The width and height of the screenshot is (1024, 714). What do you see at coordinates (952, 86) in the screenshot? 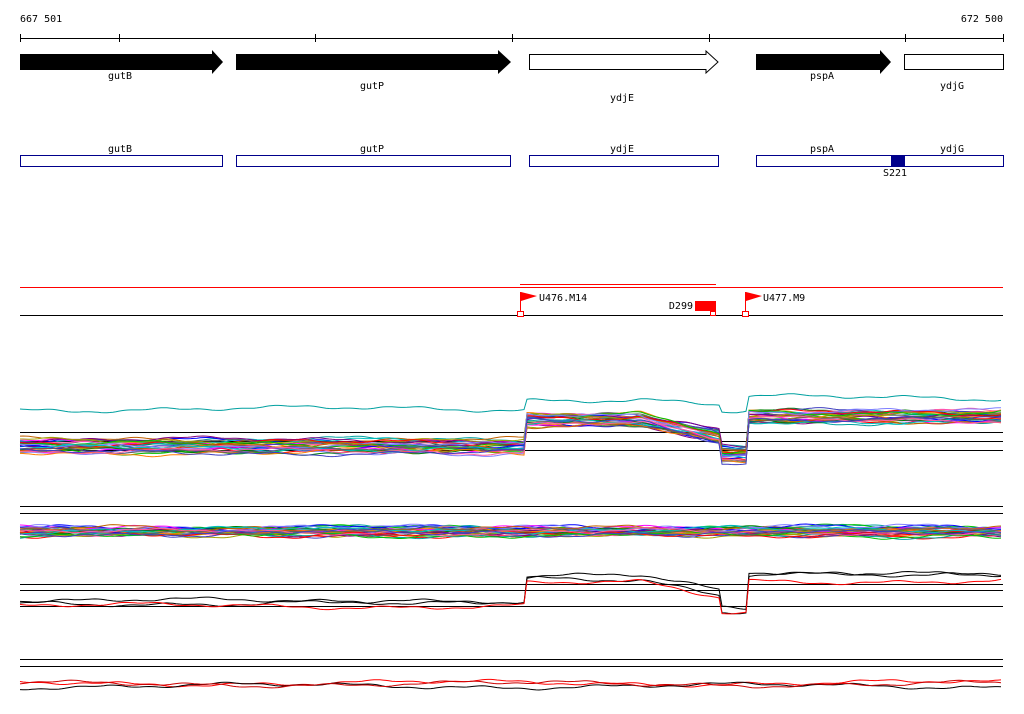
I see `gene-label: ydjG` at bounding box center [952, 86].